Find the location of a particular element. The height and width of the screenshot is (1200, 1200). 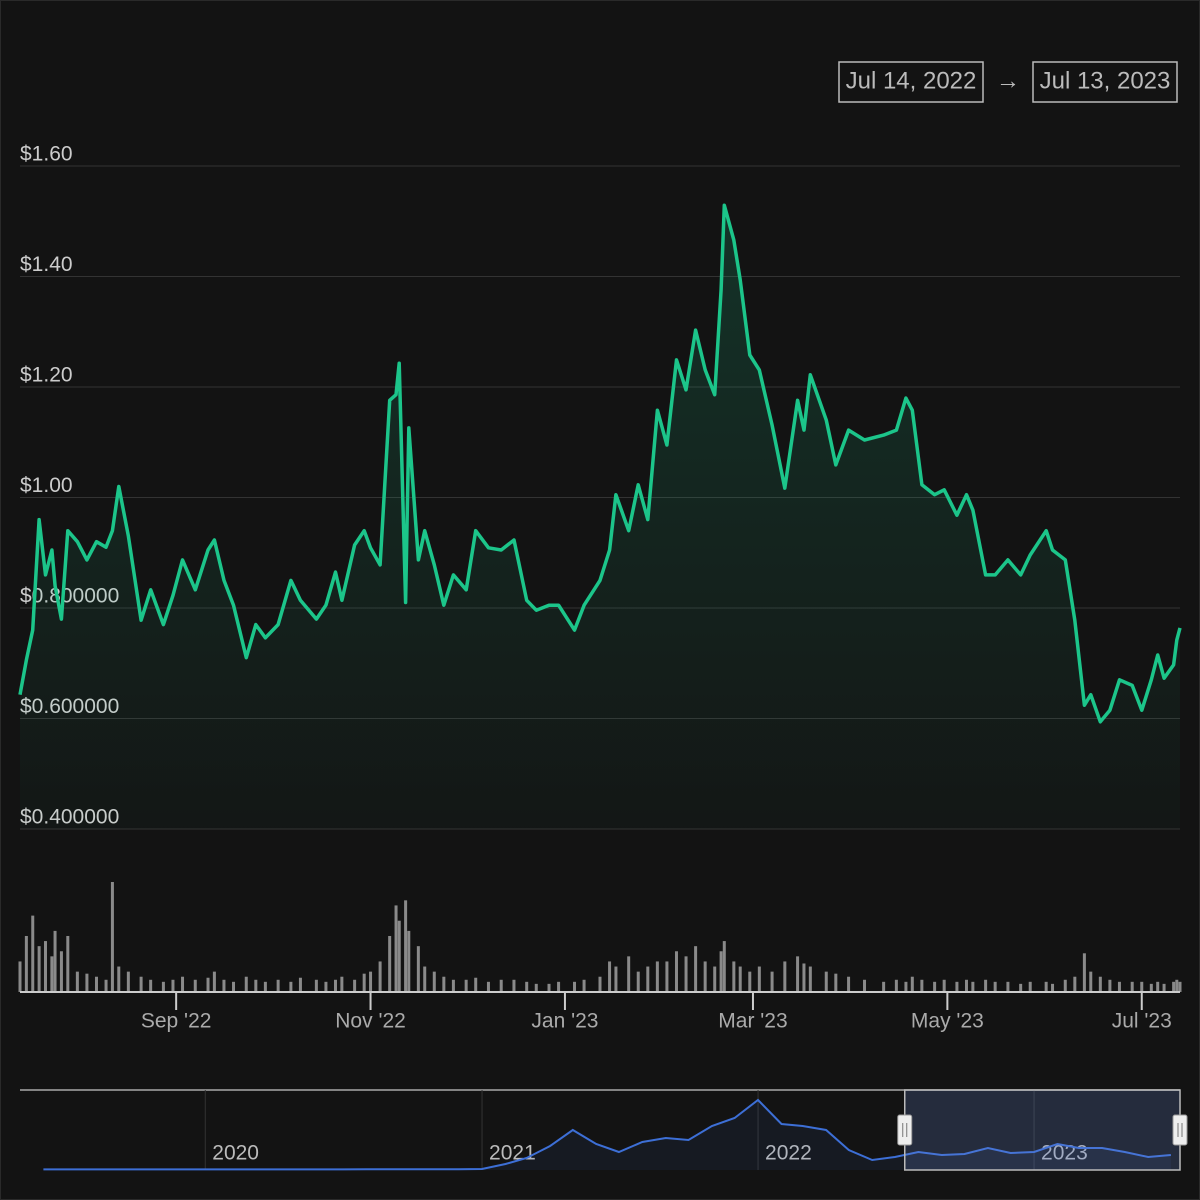

y-tick-label: $1.20 is located at coordinates (46, 375).